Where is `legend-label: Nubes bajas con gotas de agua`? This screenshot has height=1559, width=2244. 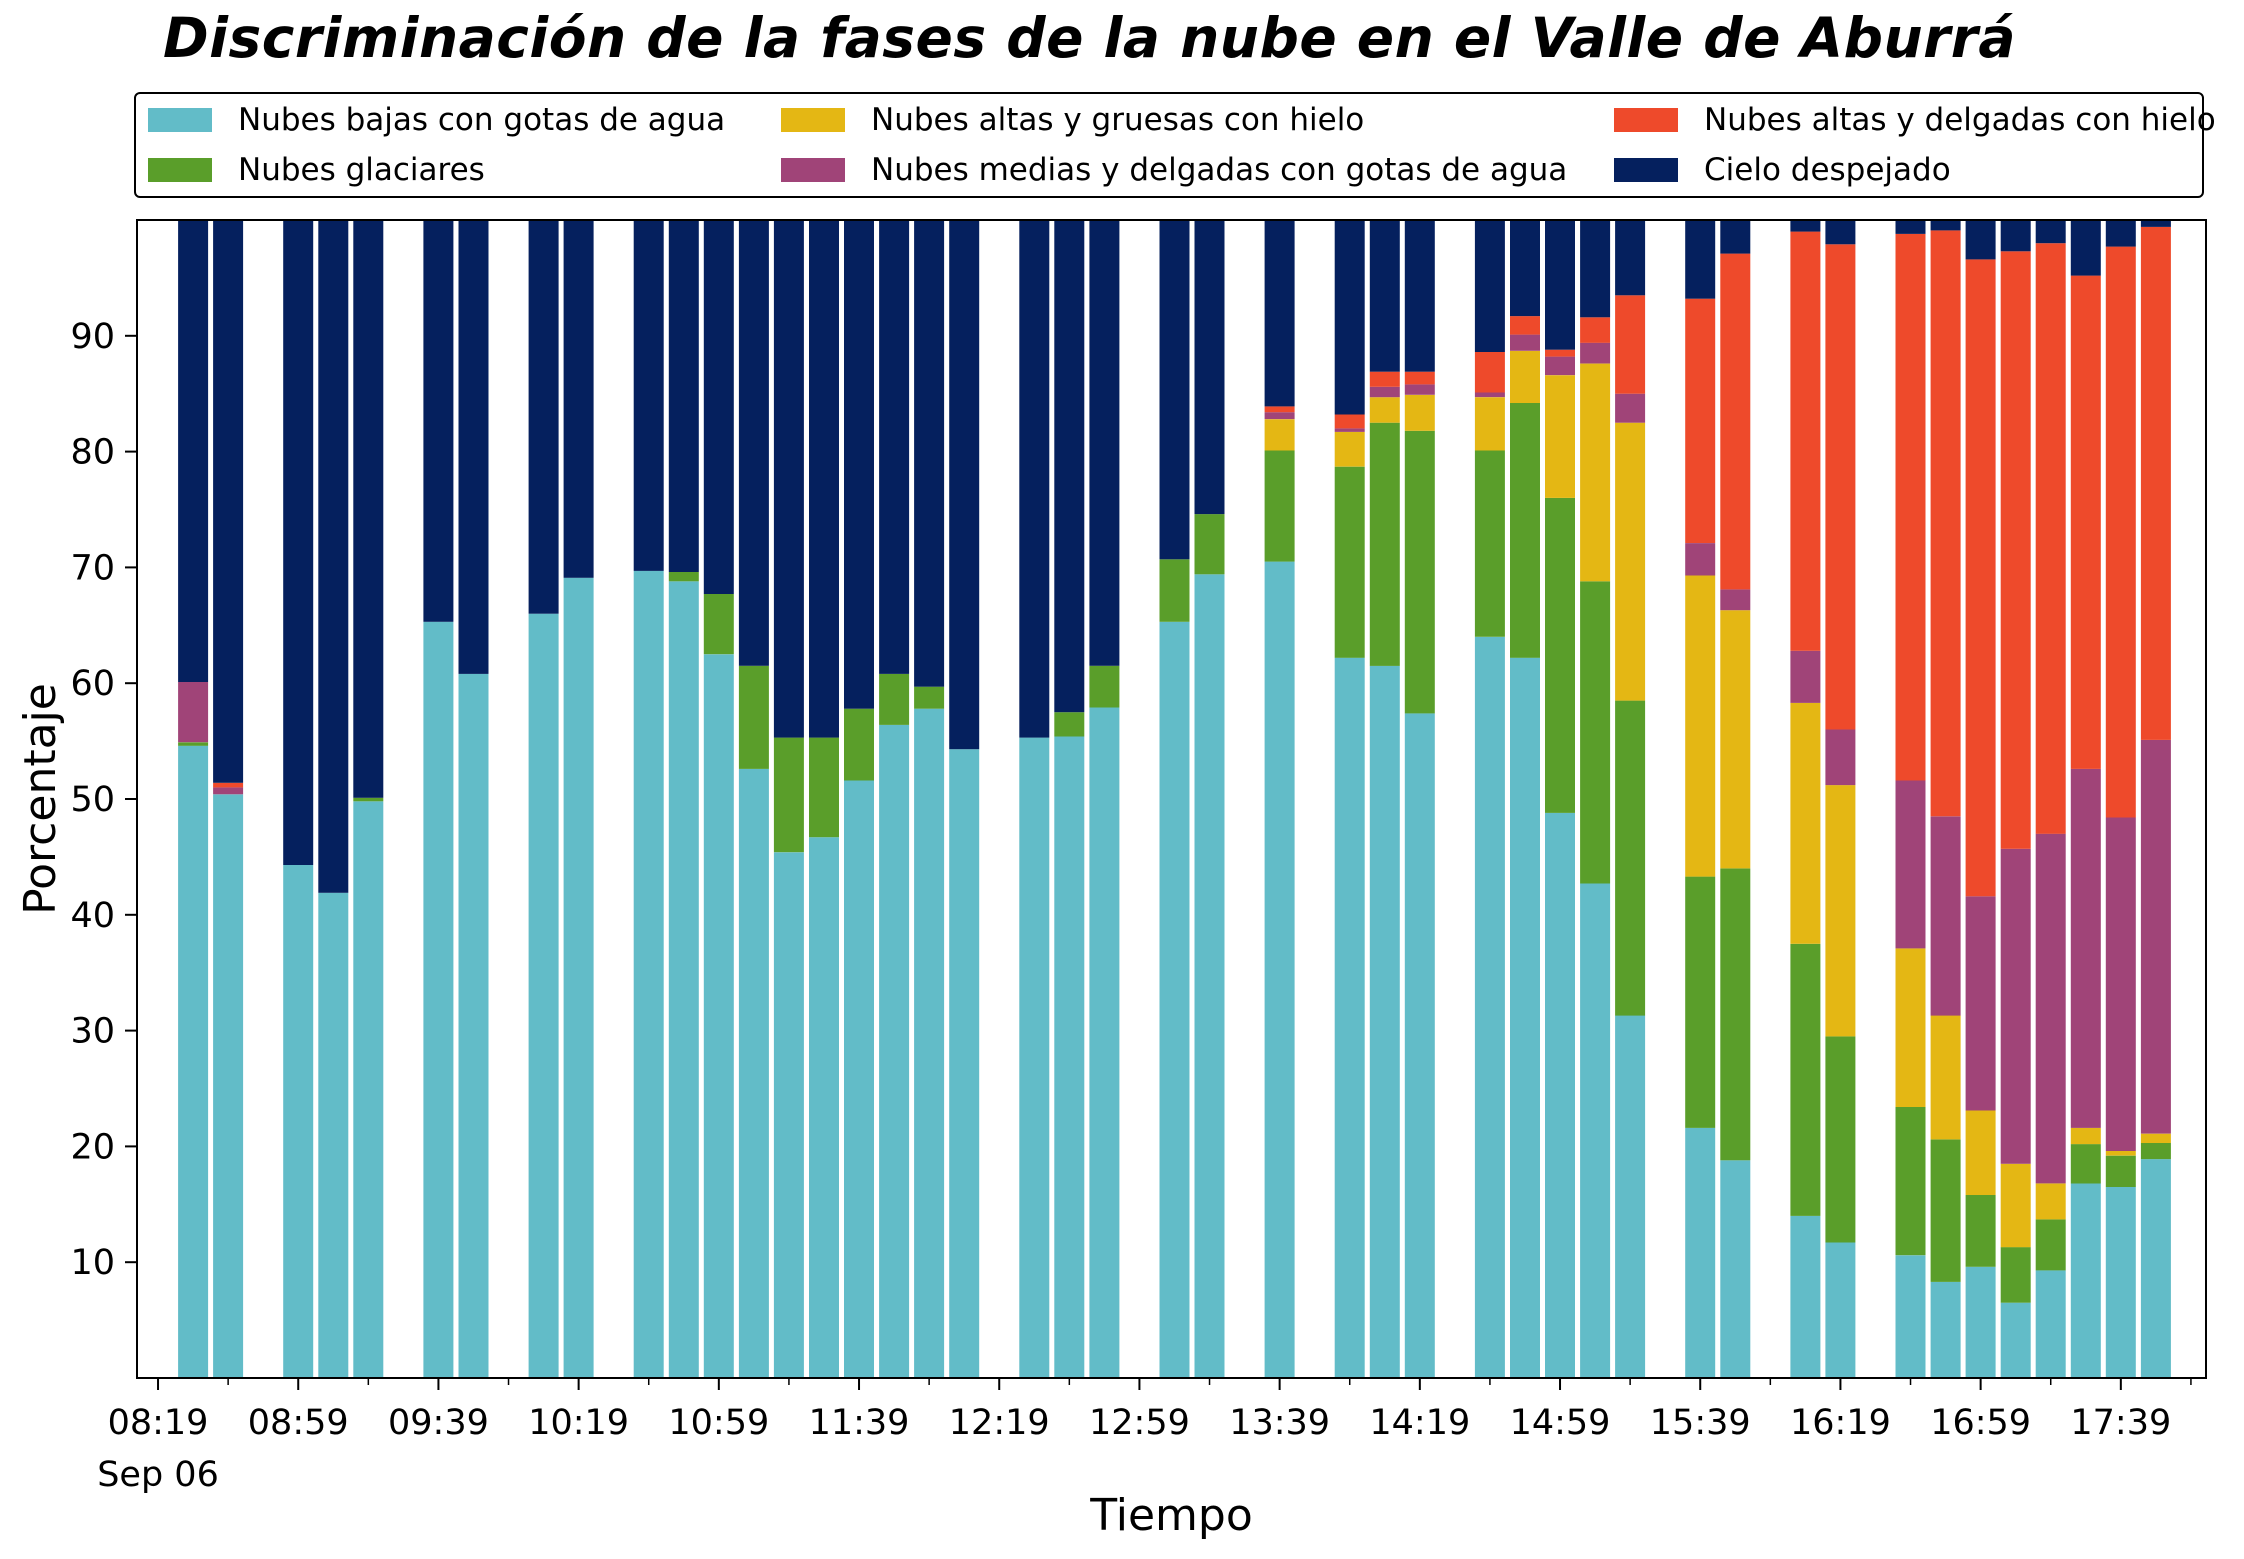 legend-label: Nubes bajas con gotas de agua is located at coordinates (482, 120).